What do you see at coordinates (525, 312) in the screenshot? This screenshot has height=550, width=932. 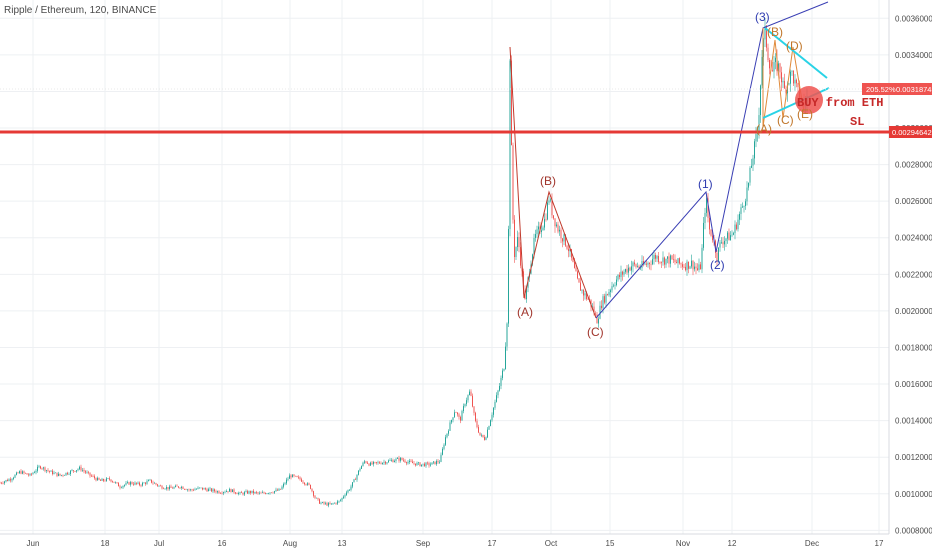 I see `wave-label-red-a: (A)` at bounding box center [525, 312].